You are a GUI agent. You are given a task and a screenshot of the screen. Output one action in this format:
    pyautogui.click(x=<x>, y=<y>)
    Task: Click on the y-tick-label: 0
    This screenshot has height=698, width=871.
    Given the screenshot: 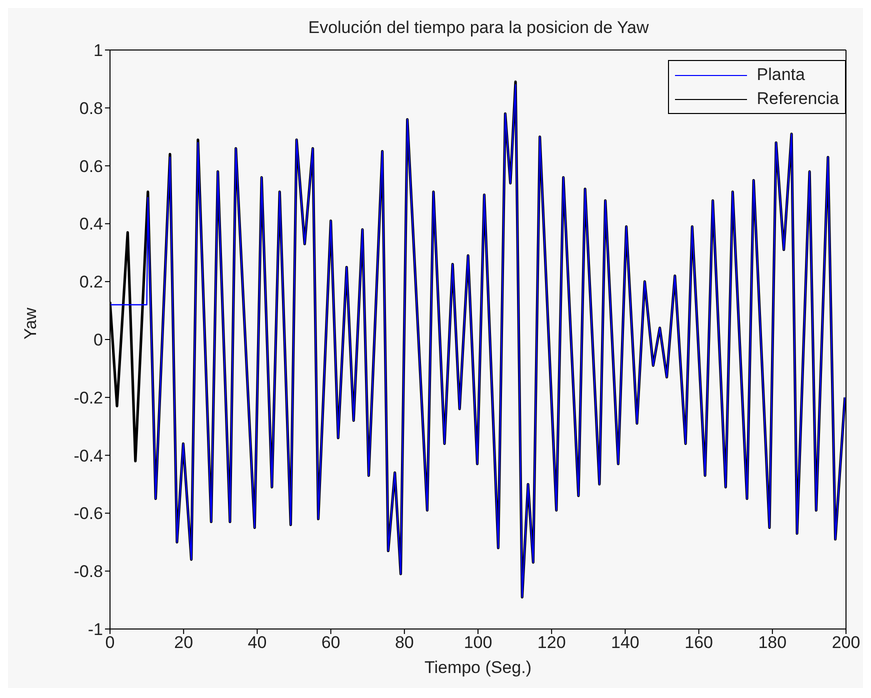 What is the action you would take?
    pyautogui.click(x=98, y=340)
    